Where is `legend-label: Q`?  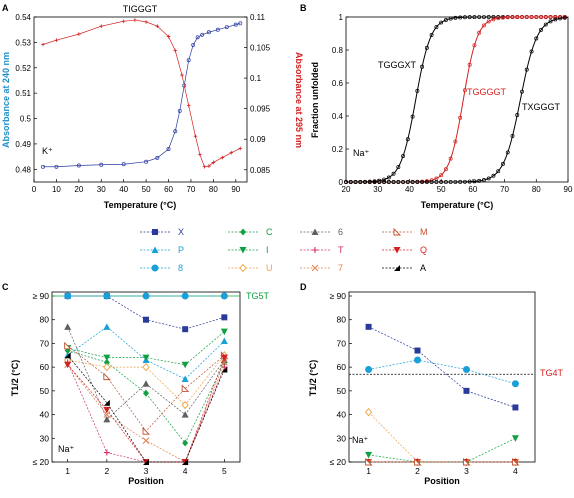
legend-label: Q is located at coordinates (423, 250).